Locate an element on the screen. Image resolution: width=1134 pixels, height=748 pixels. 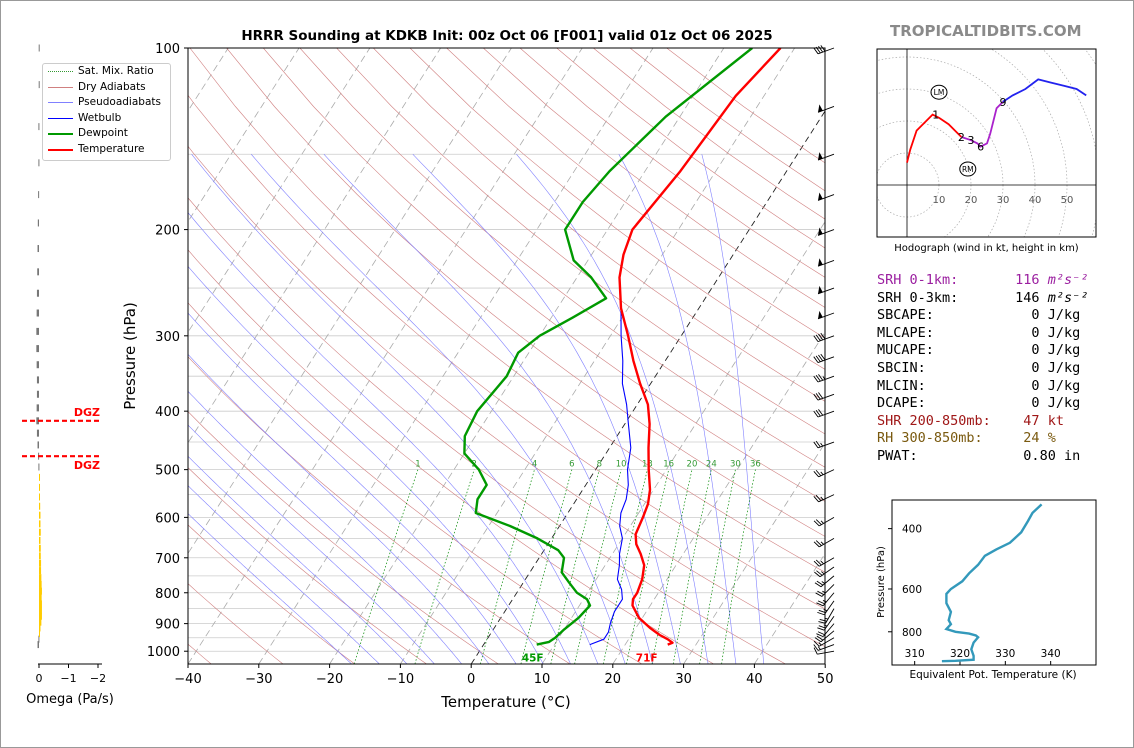
storm-motion-marker: LM is located at coordinates (939, 92).